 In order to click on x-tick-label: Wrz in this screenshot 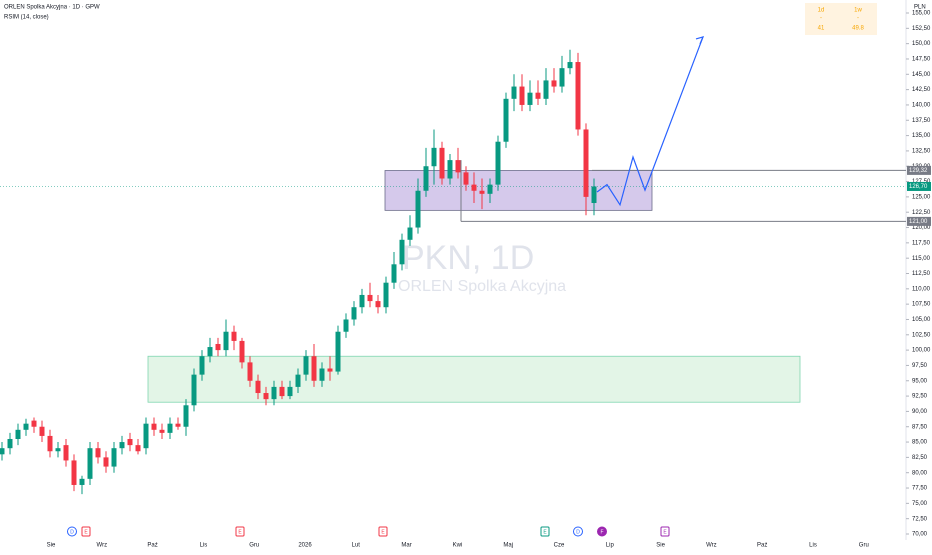, I will do `click(102, 546)`.